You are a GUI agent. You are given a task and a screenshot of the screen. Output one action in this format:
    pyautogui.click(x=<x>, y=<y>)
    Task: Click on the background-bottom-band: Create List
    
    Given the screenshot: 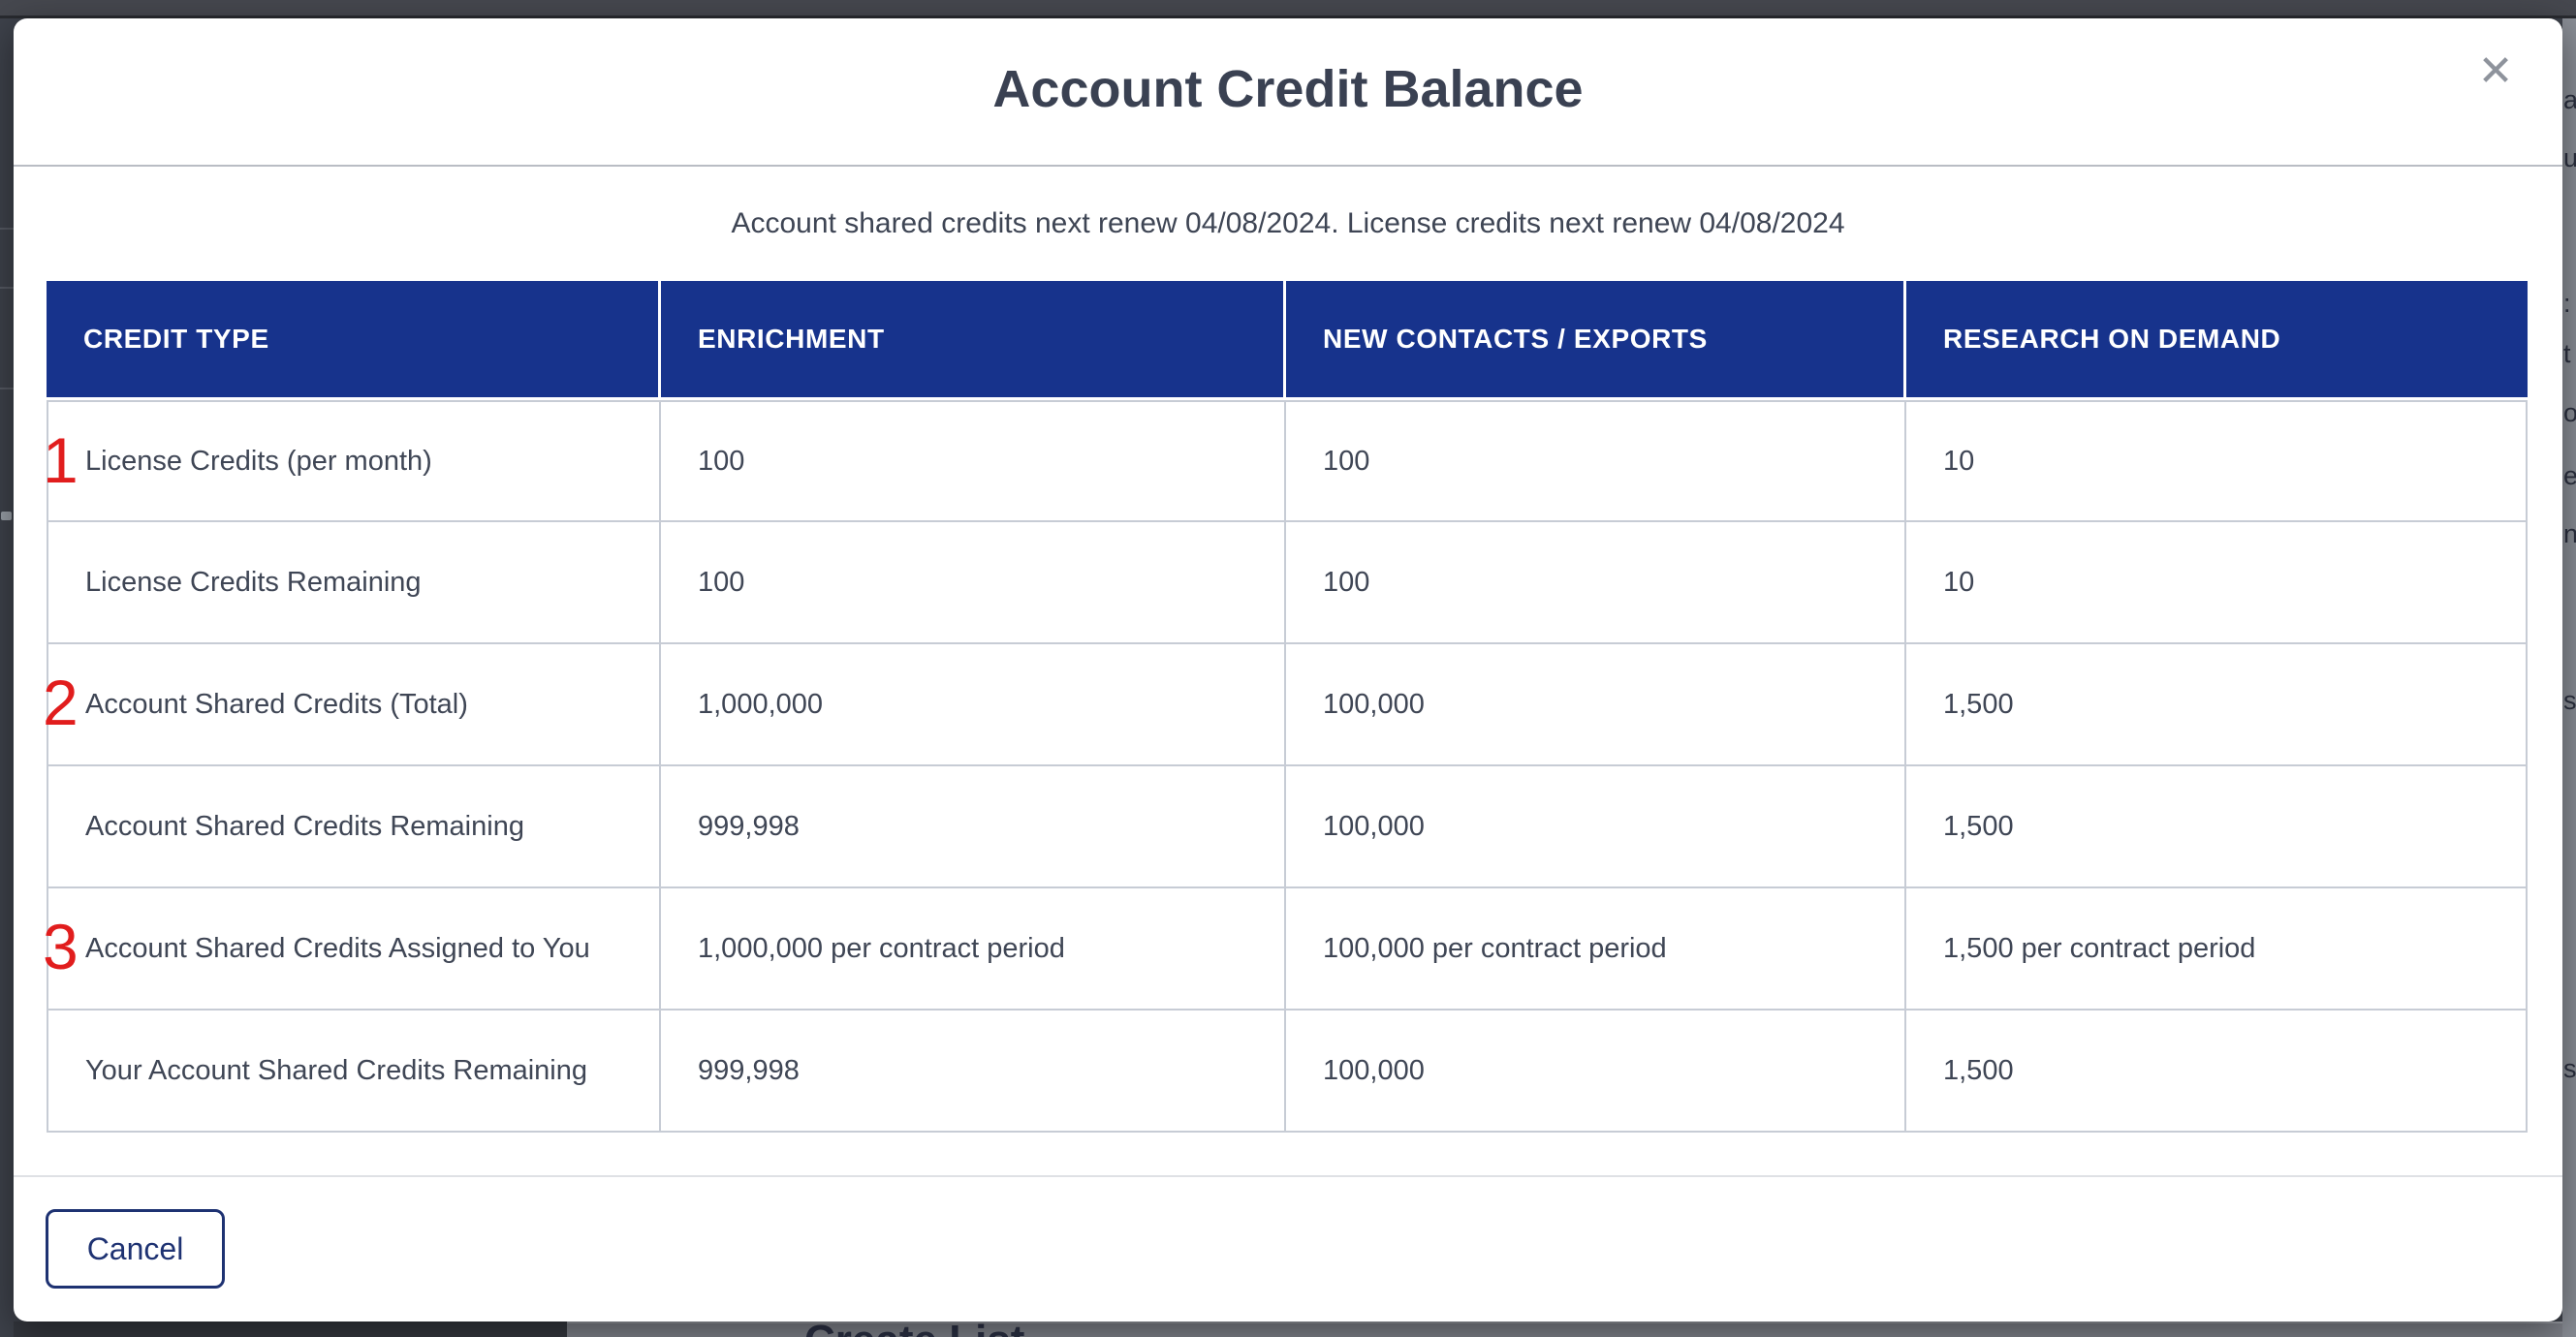 What is the action you would take?
    pyautogui.click(x=1288, y=1329)
    